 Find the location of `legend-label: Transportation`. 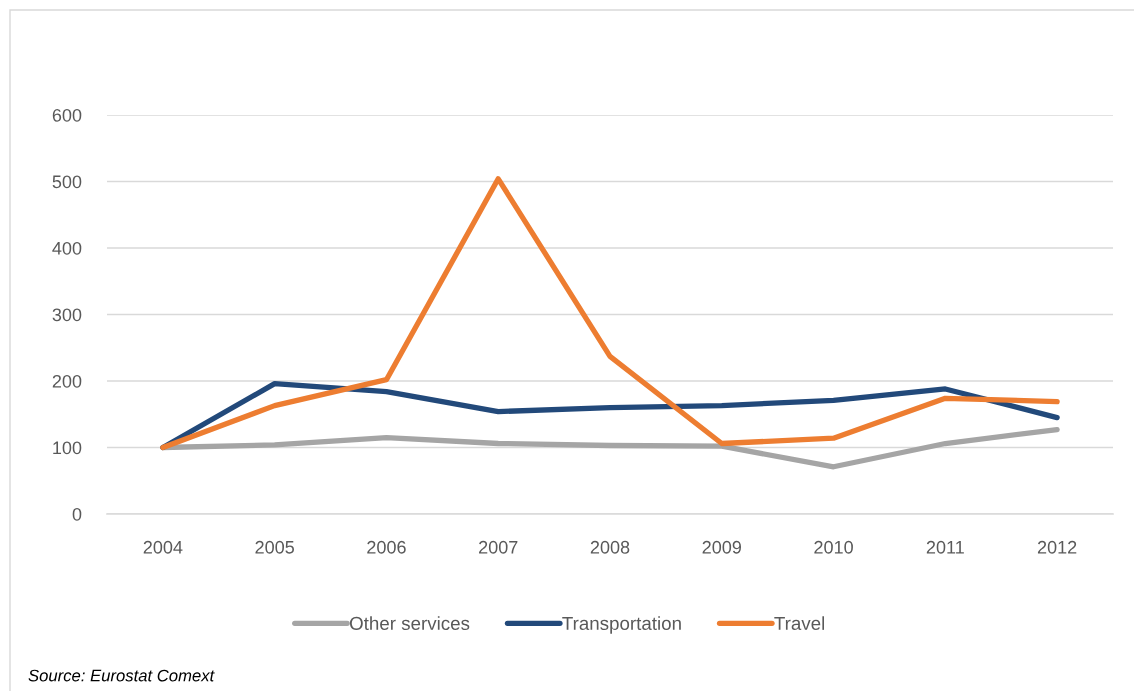

legend-label: Transportation is located at coordinates (621, 625).